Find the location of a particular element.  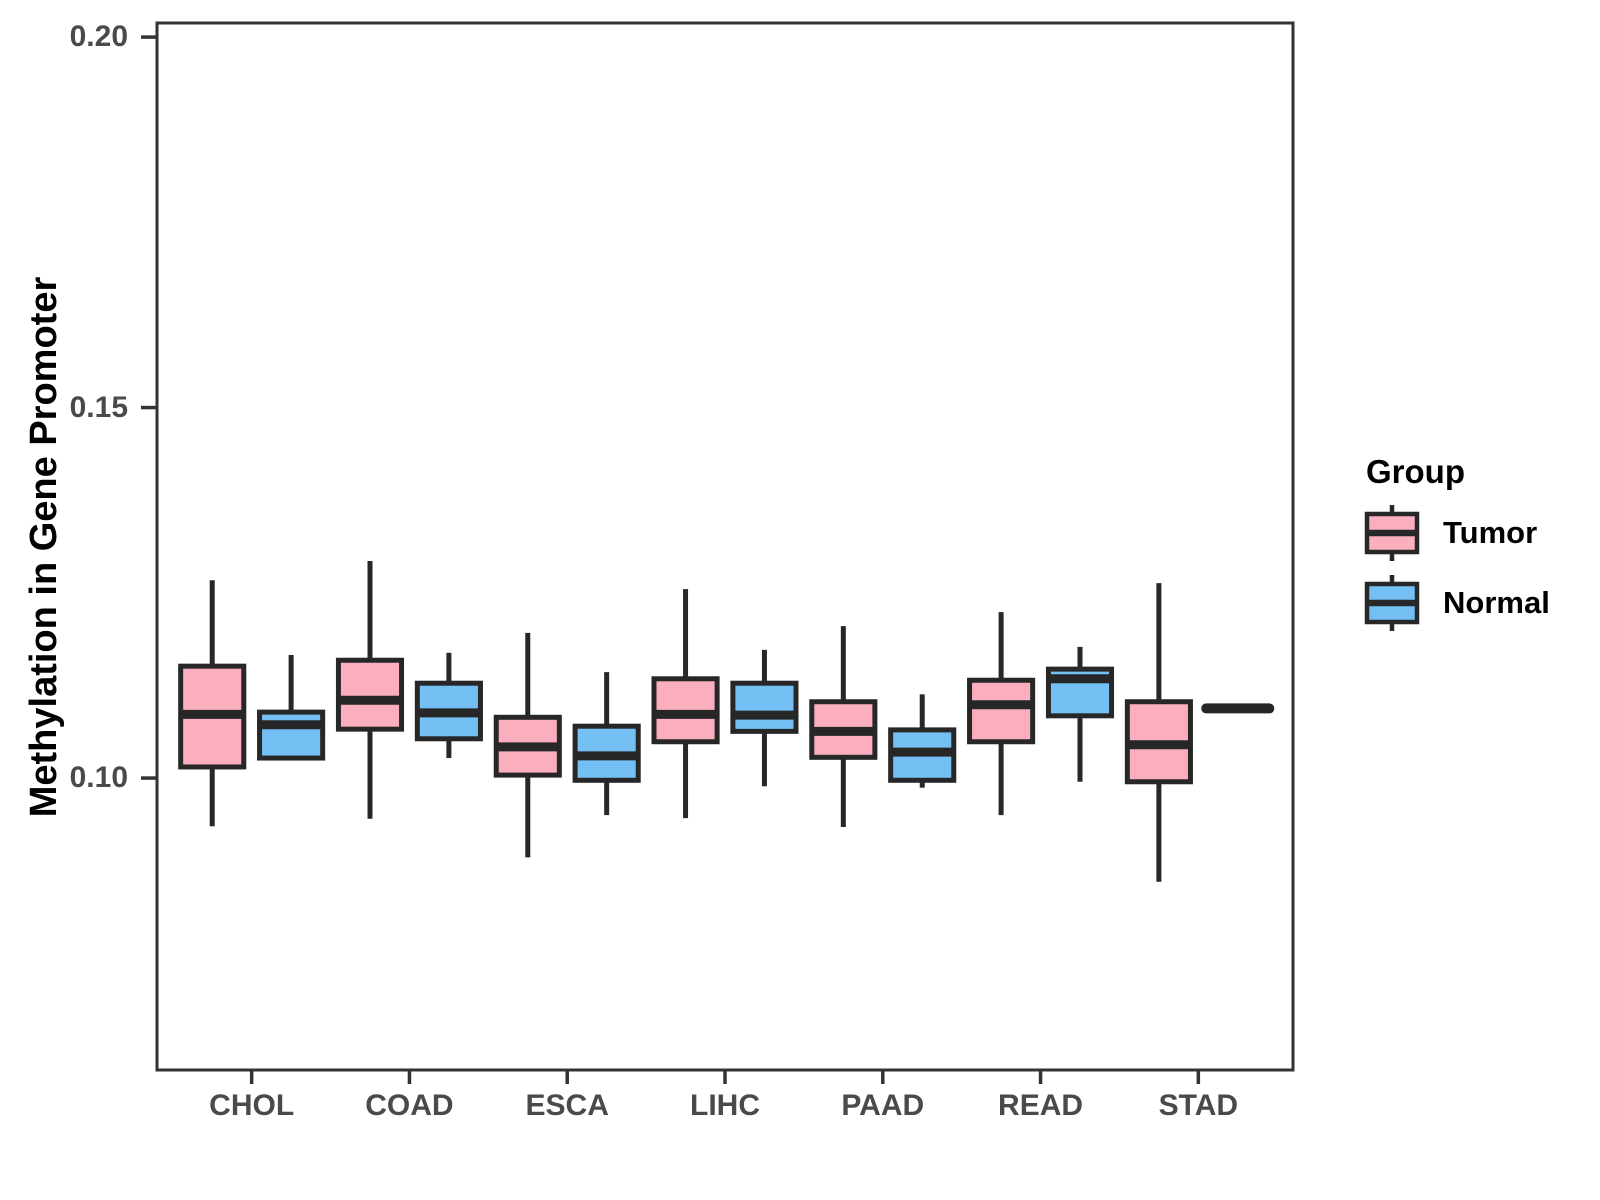

x-tick-label-esca: ESCA is located at coordinates (567, 1105).